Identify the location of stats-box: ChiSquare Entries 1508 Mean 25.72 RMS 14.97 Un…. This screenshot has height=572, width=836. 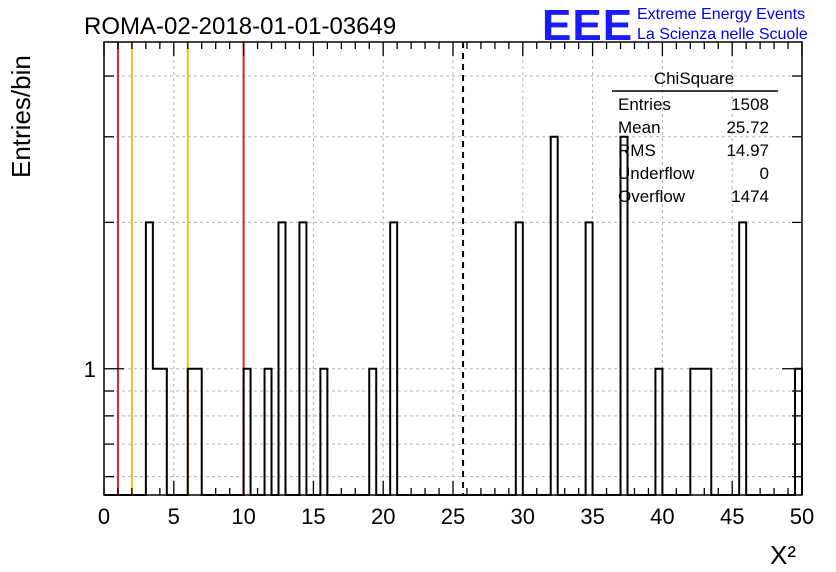
(695, 137).